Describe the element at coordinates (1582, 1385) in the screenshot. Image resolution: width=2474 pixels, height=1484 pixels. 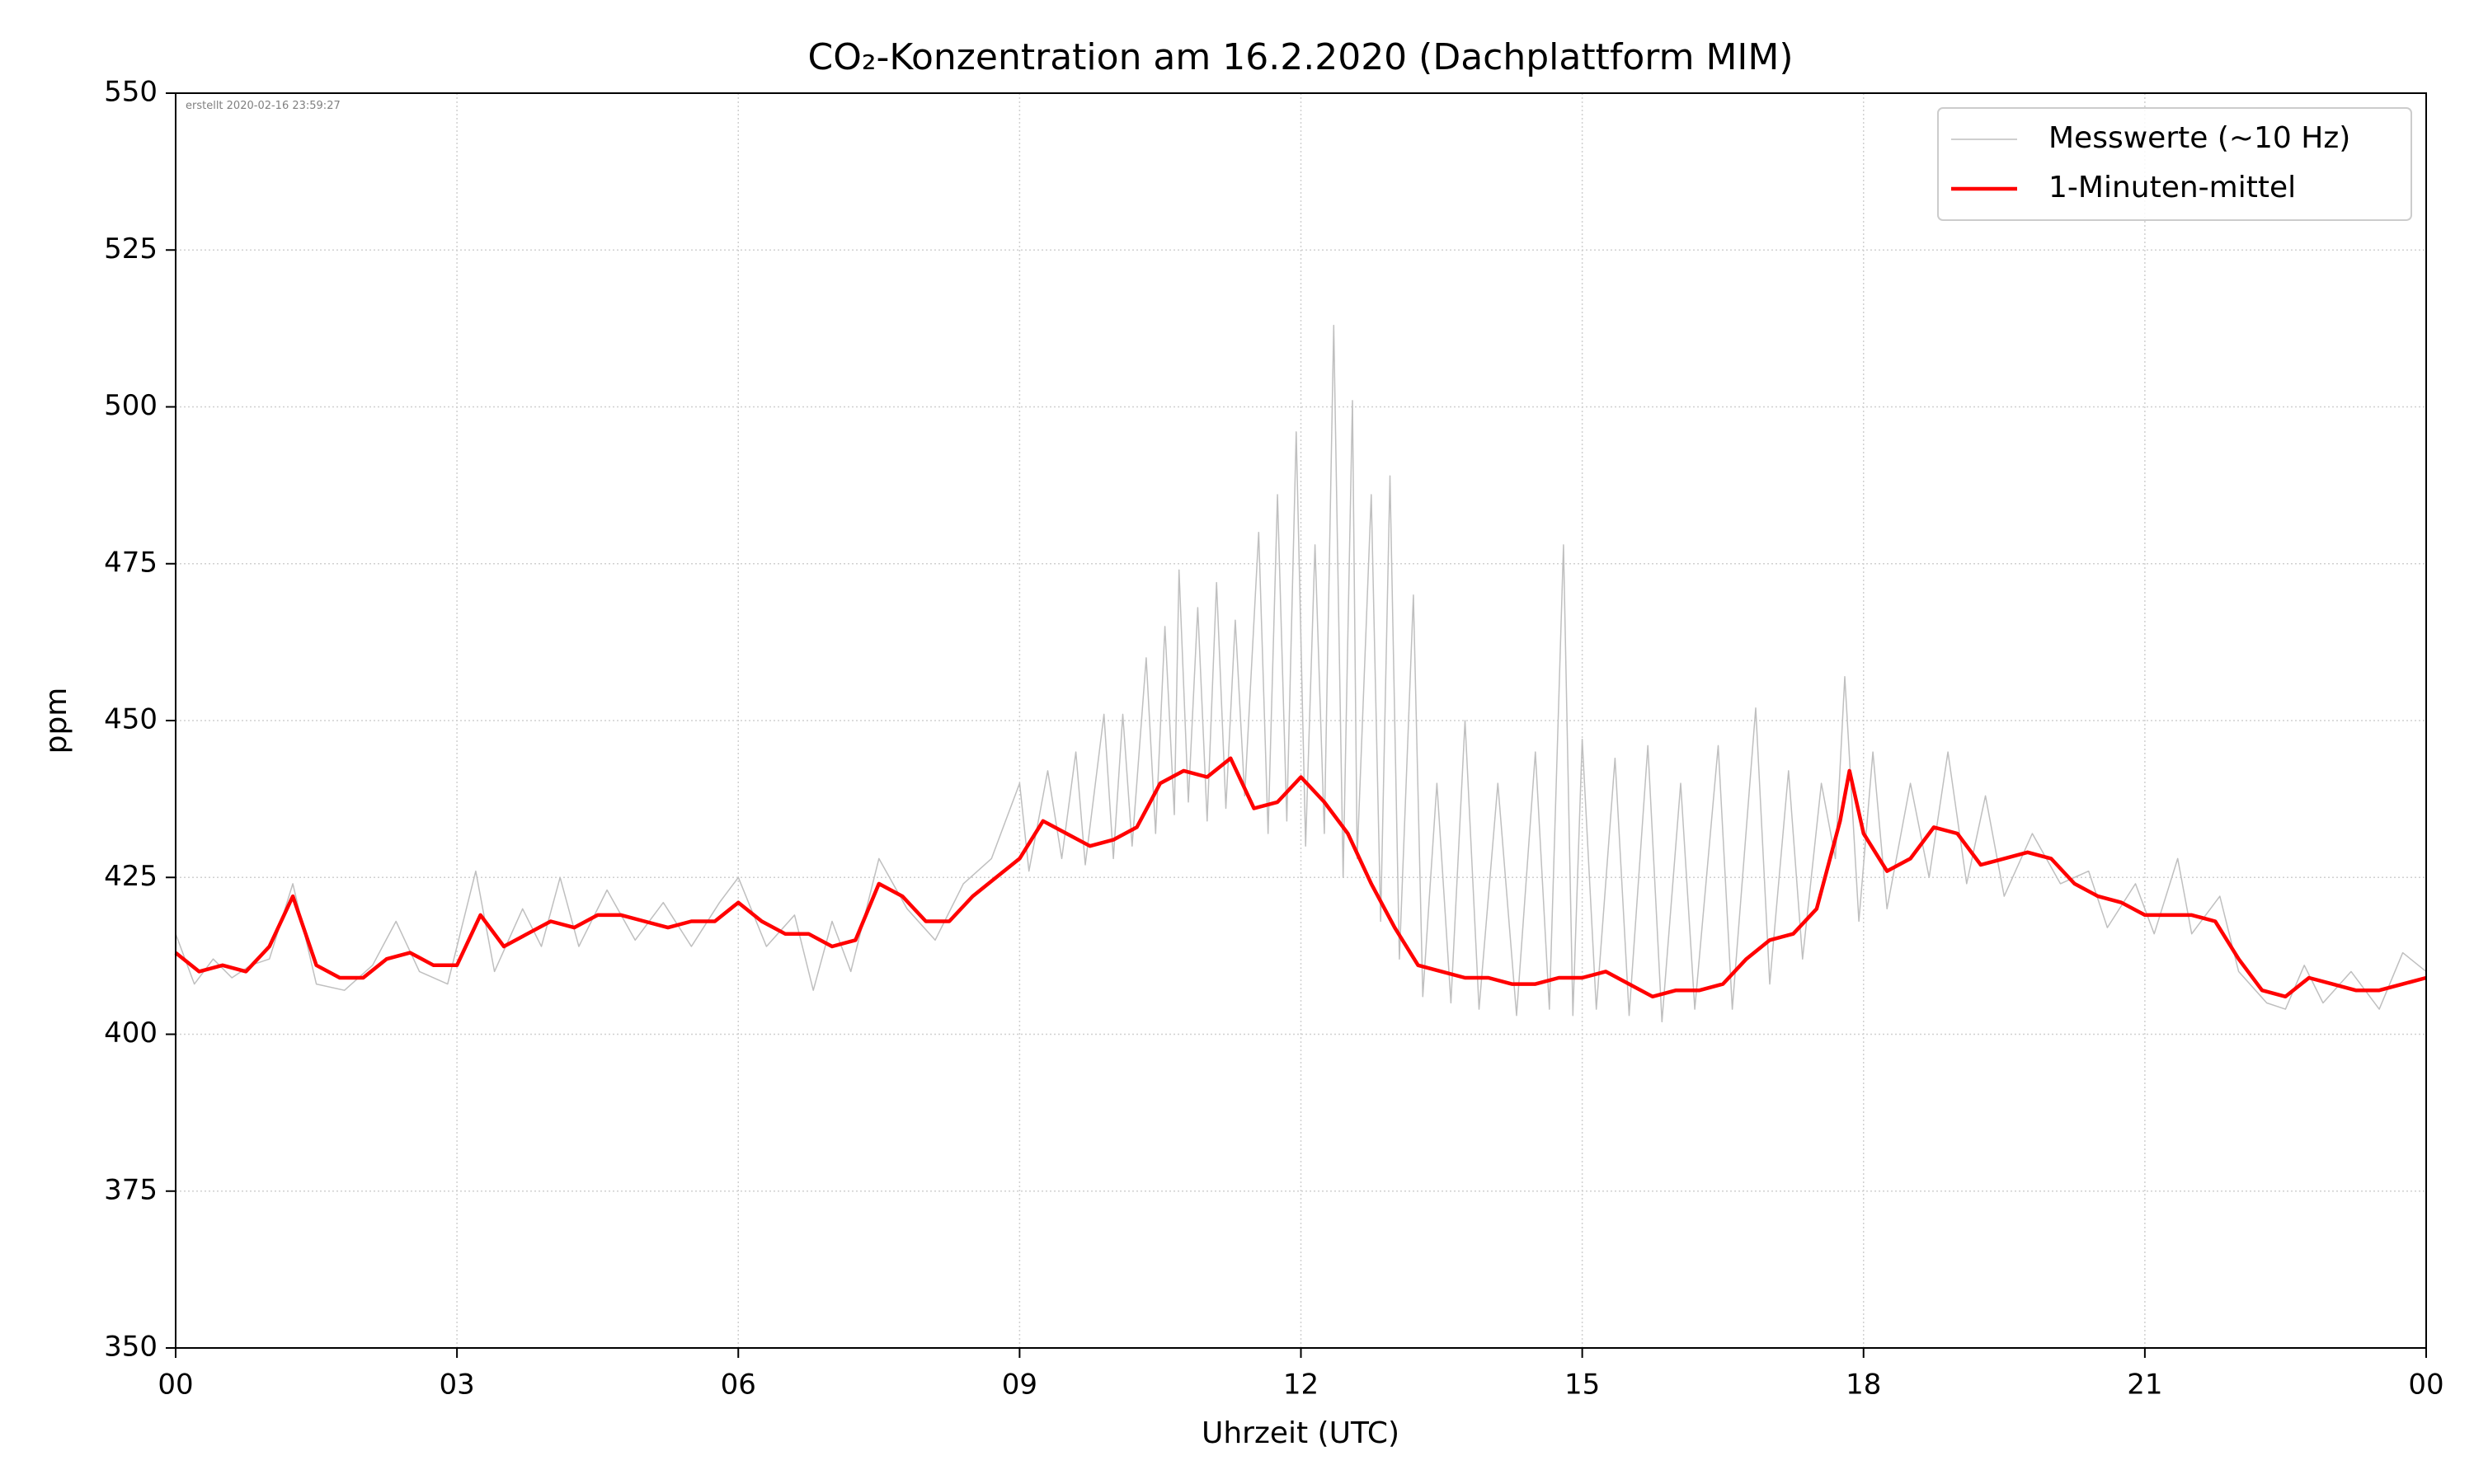
I see `x-tick-label: 15` at that location.